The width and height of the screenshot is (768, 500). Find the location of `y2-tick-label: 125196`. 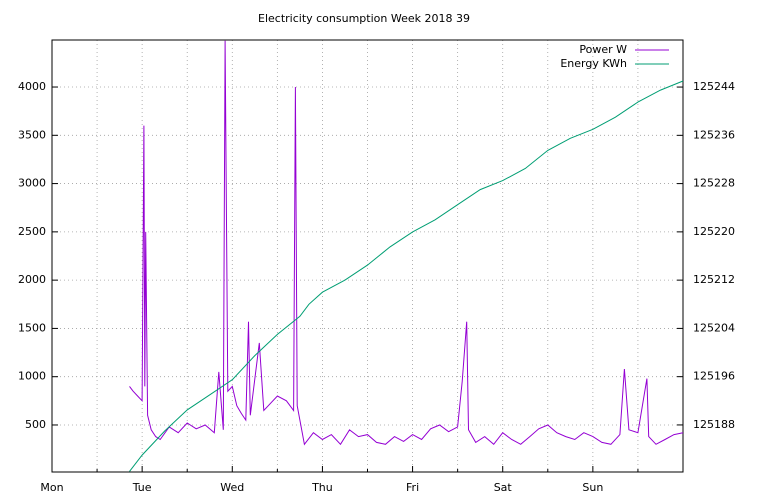

y2-tick-label: 125196 is located at coordinates (714, 376).